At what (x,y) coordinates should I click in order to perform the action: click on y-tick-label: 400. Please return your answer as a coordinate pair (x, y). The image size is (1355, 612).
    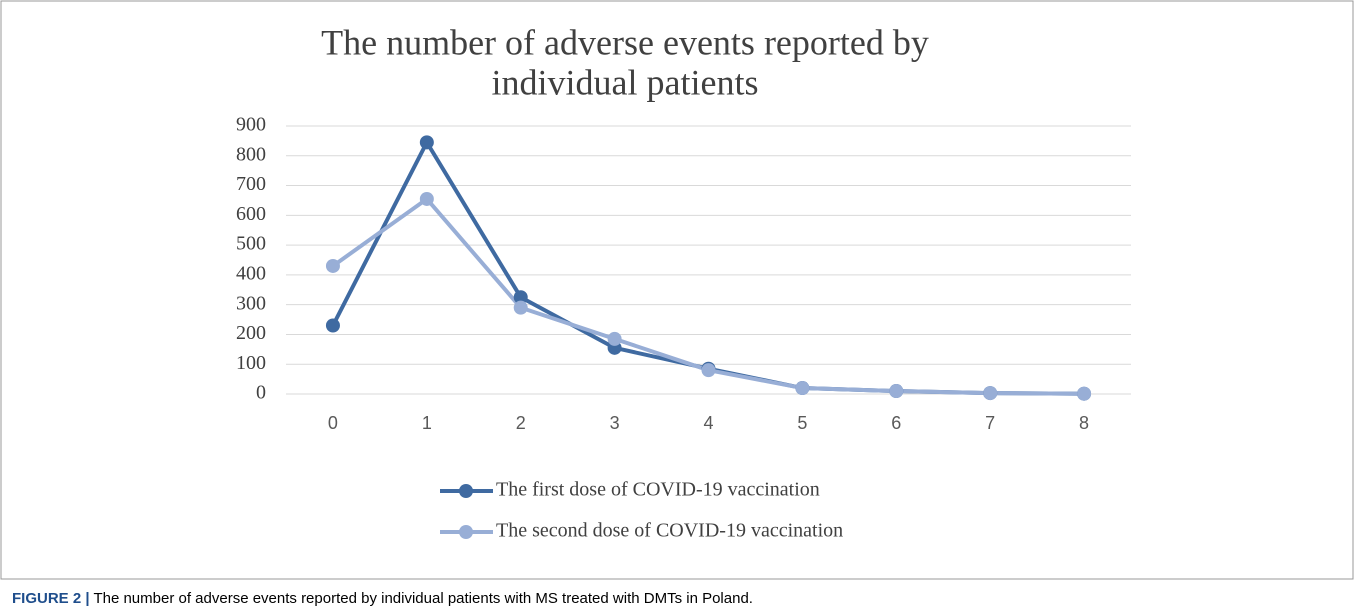
    Looking at the image, I should click on (251, 273).